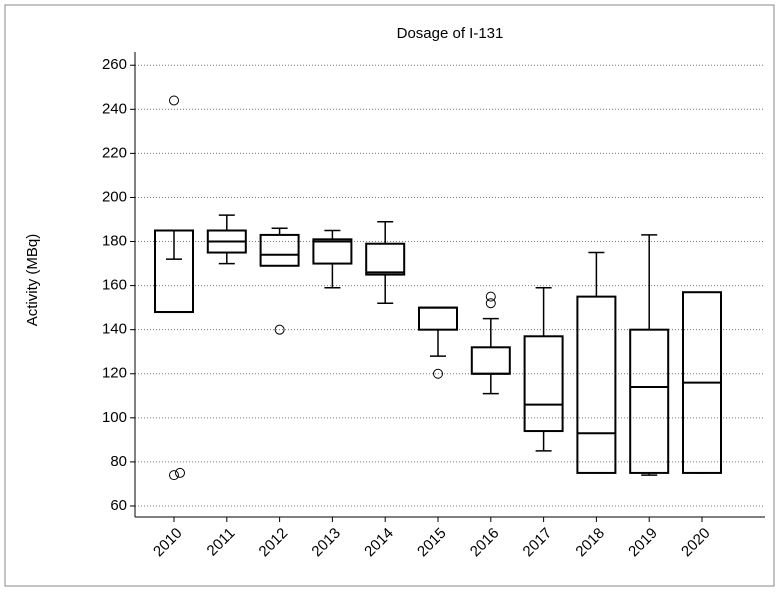 The height and width of the screenshot is (592, 780). I want to click on y-tick-label: 140, so click(114, 329).